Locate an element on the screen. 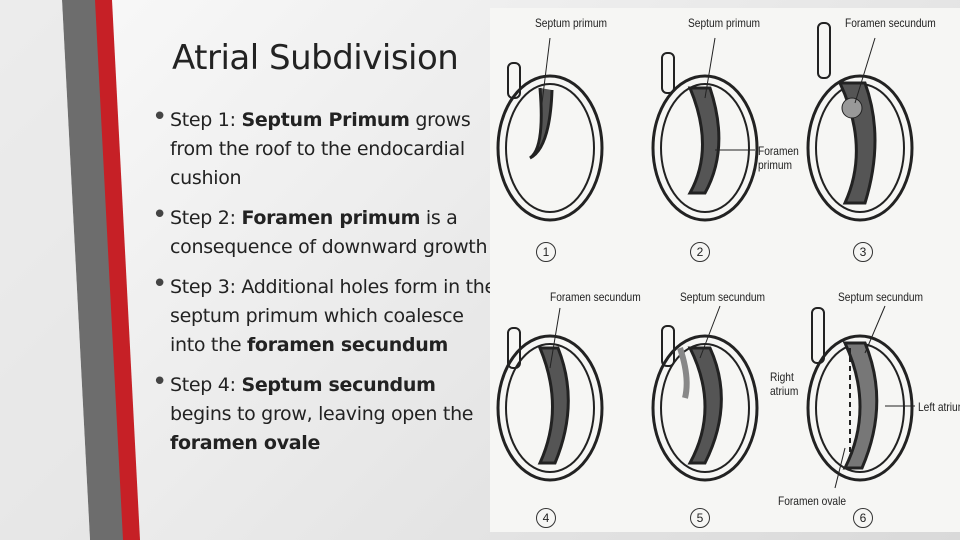 The image size is (960, 540). figure-number: 1 is located at coordinates (546, 252).